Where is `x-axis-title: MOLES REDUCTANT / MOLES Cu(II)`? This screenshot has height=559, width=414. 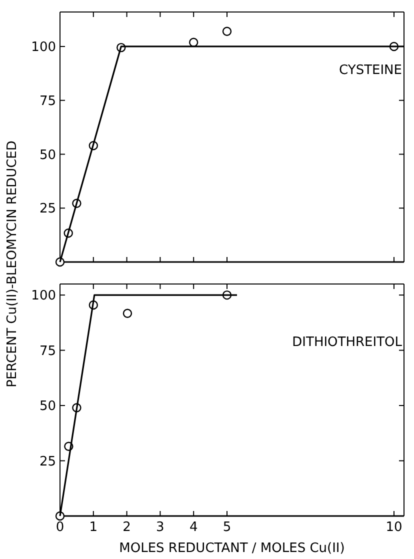
x-axis-title: MOLES REDUCTANT / MOLES Cu(II) is located at coordinates (232, 548).